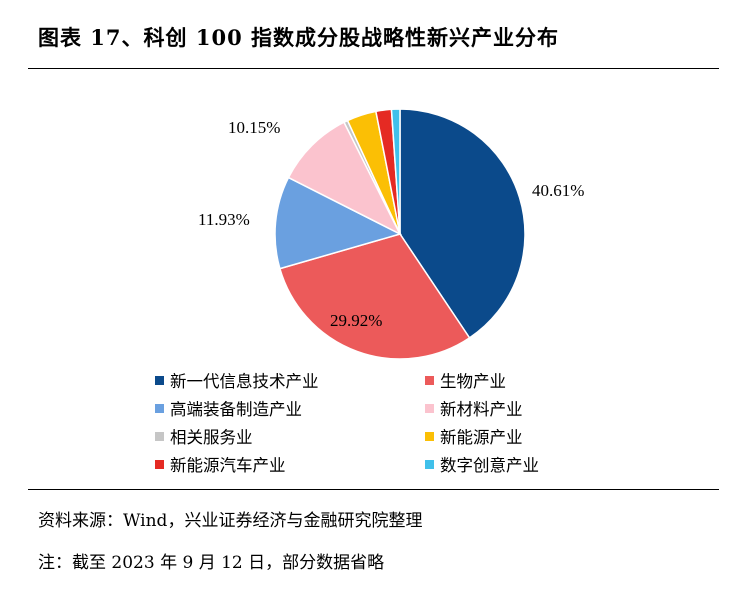  I want to click on legend-item-3: 高端装备制造产业, so click(290, 408).